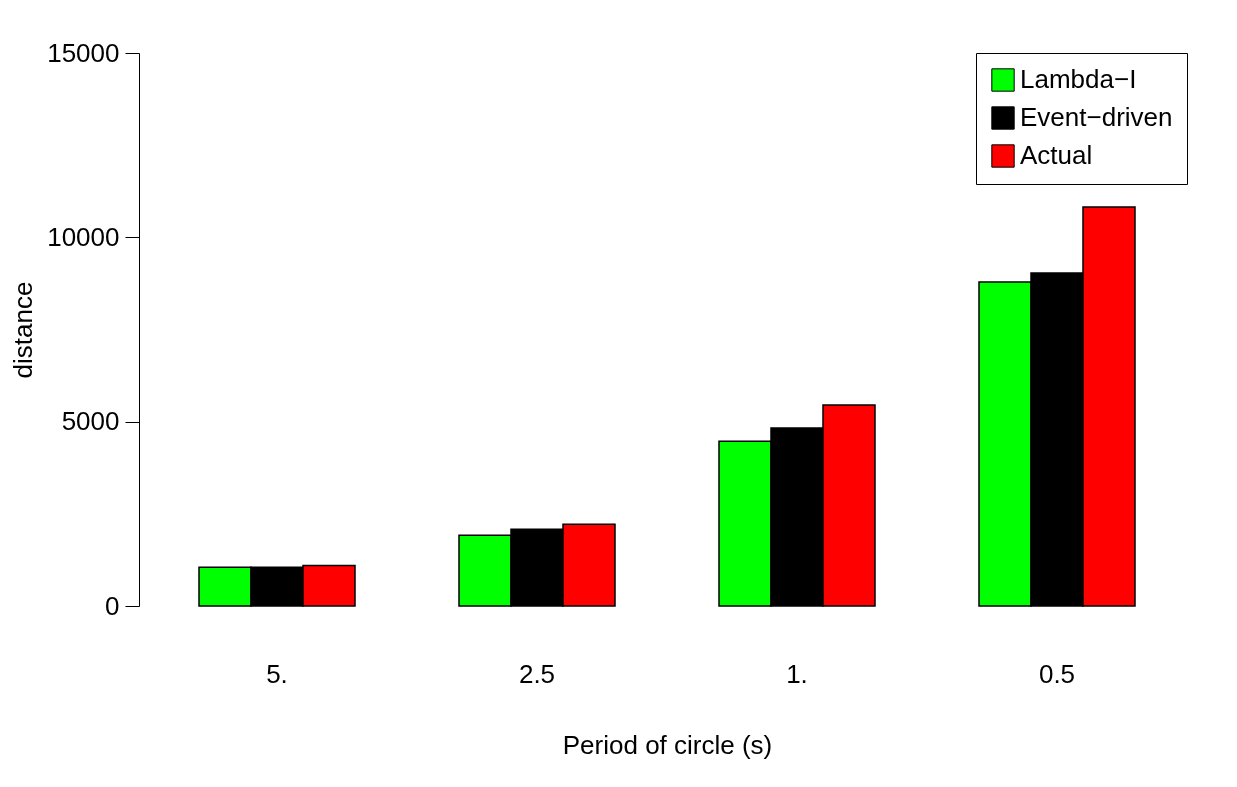  Describe the element at coordinates (83, 236) in the screenshot. I see `y-tick-label: 10000` at that location.